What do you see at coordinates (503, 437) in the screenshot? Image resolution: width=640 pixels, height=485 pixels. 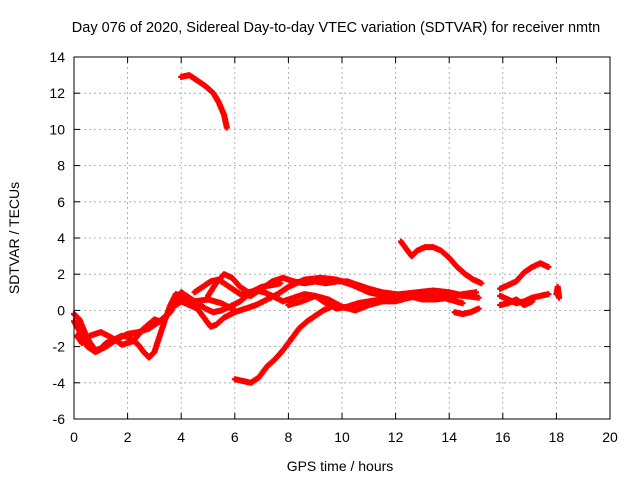 I see `x-tick-label: 16` at bounding box center [503, 437].